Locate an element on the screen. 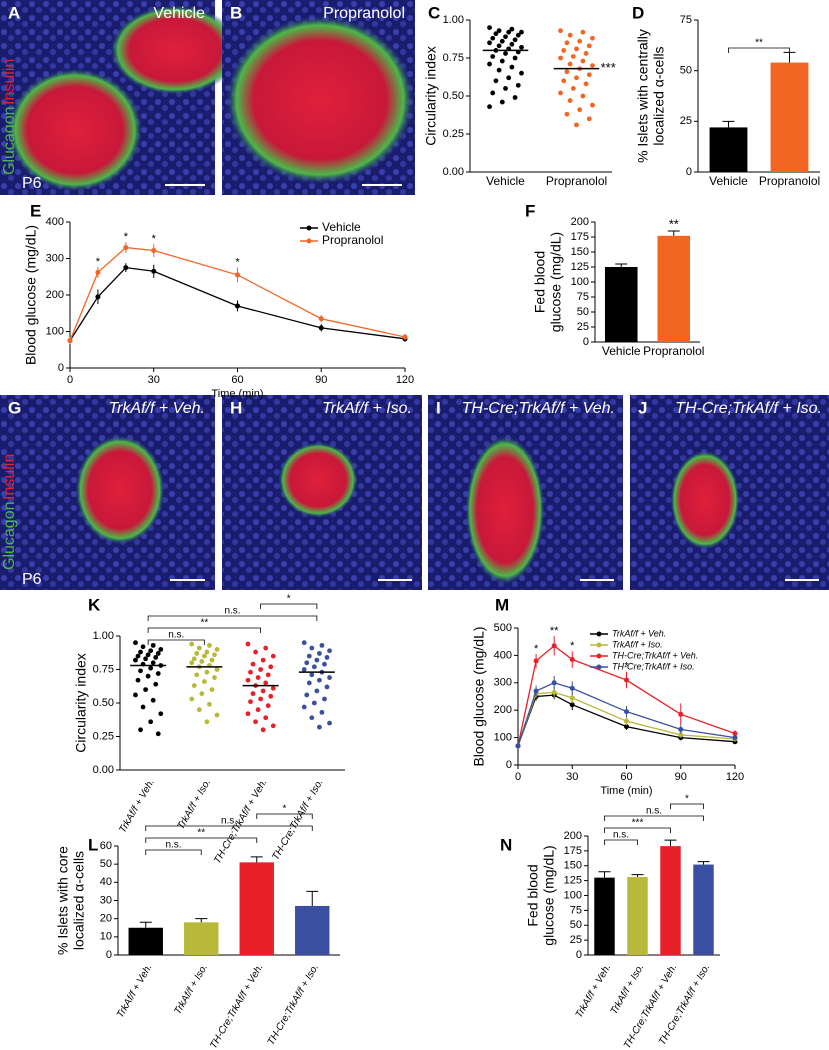 This screenshot has width=829, height=1050. y-tick-label: 40 is located at coordinates (106, 882).